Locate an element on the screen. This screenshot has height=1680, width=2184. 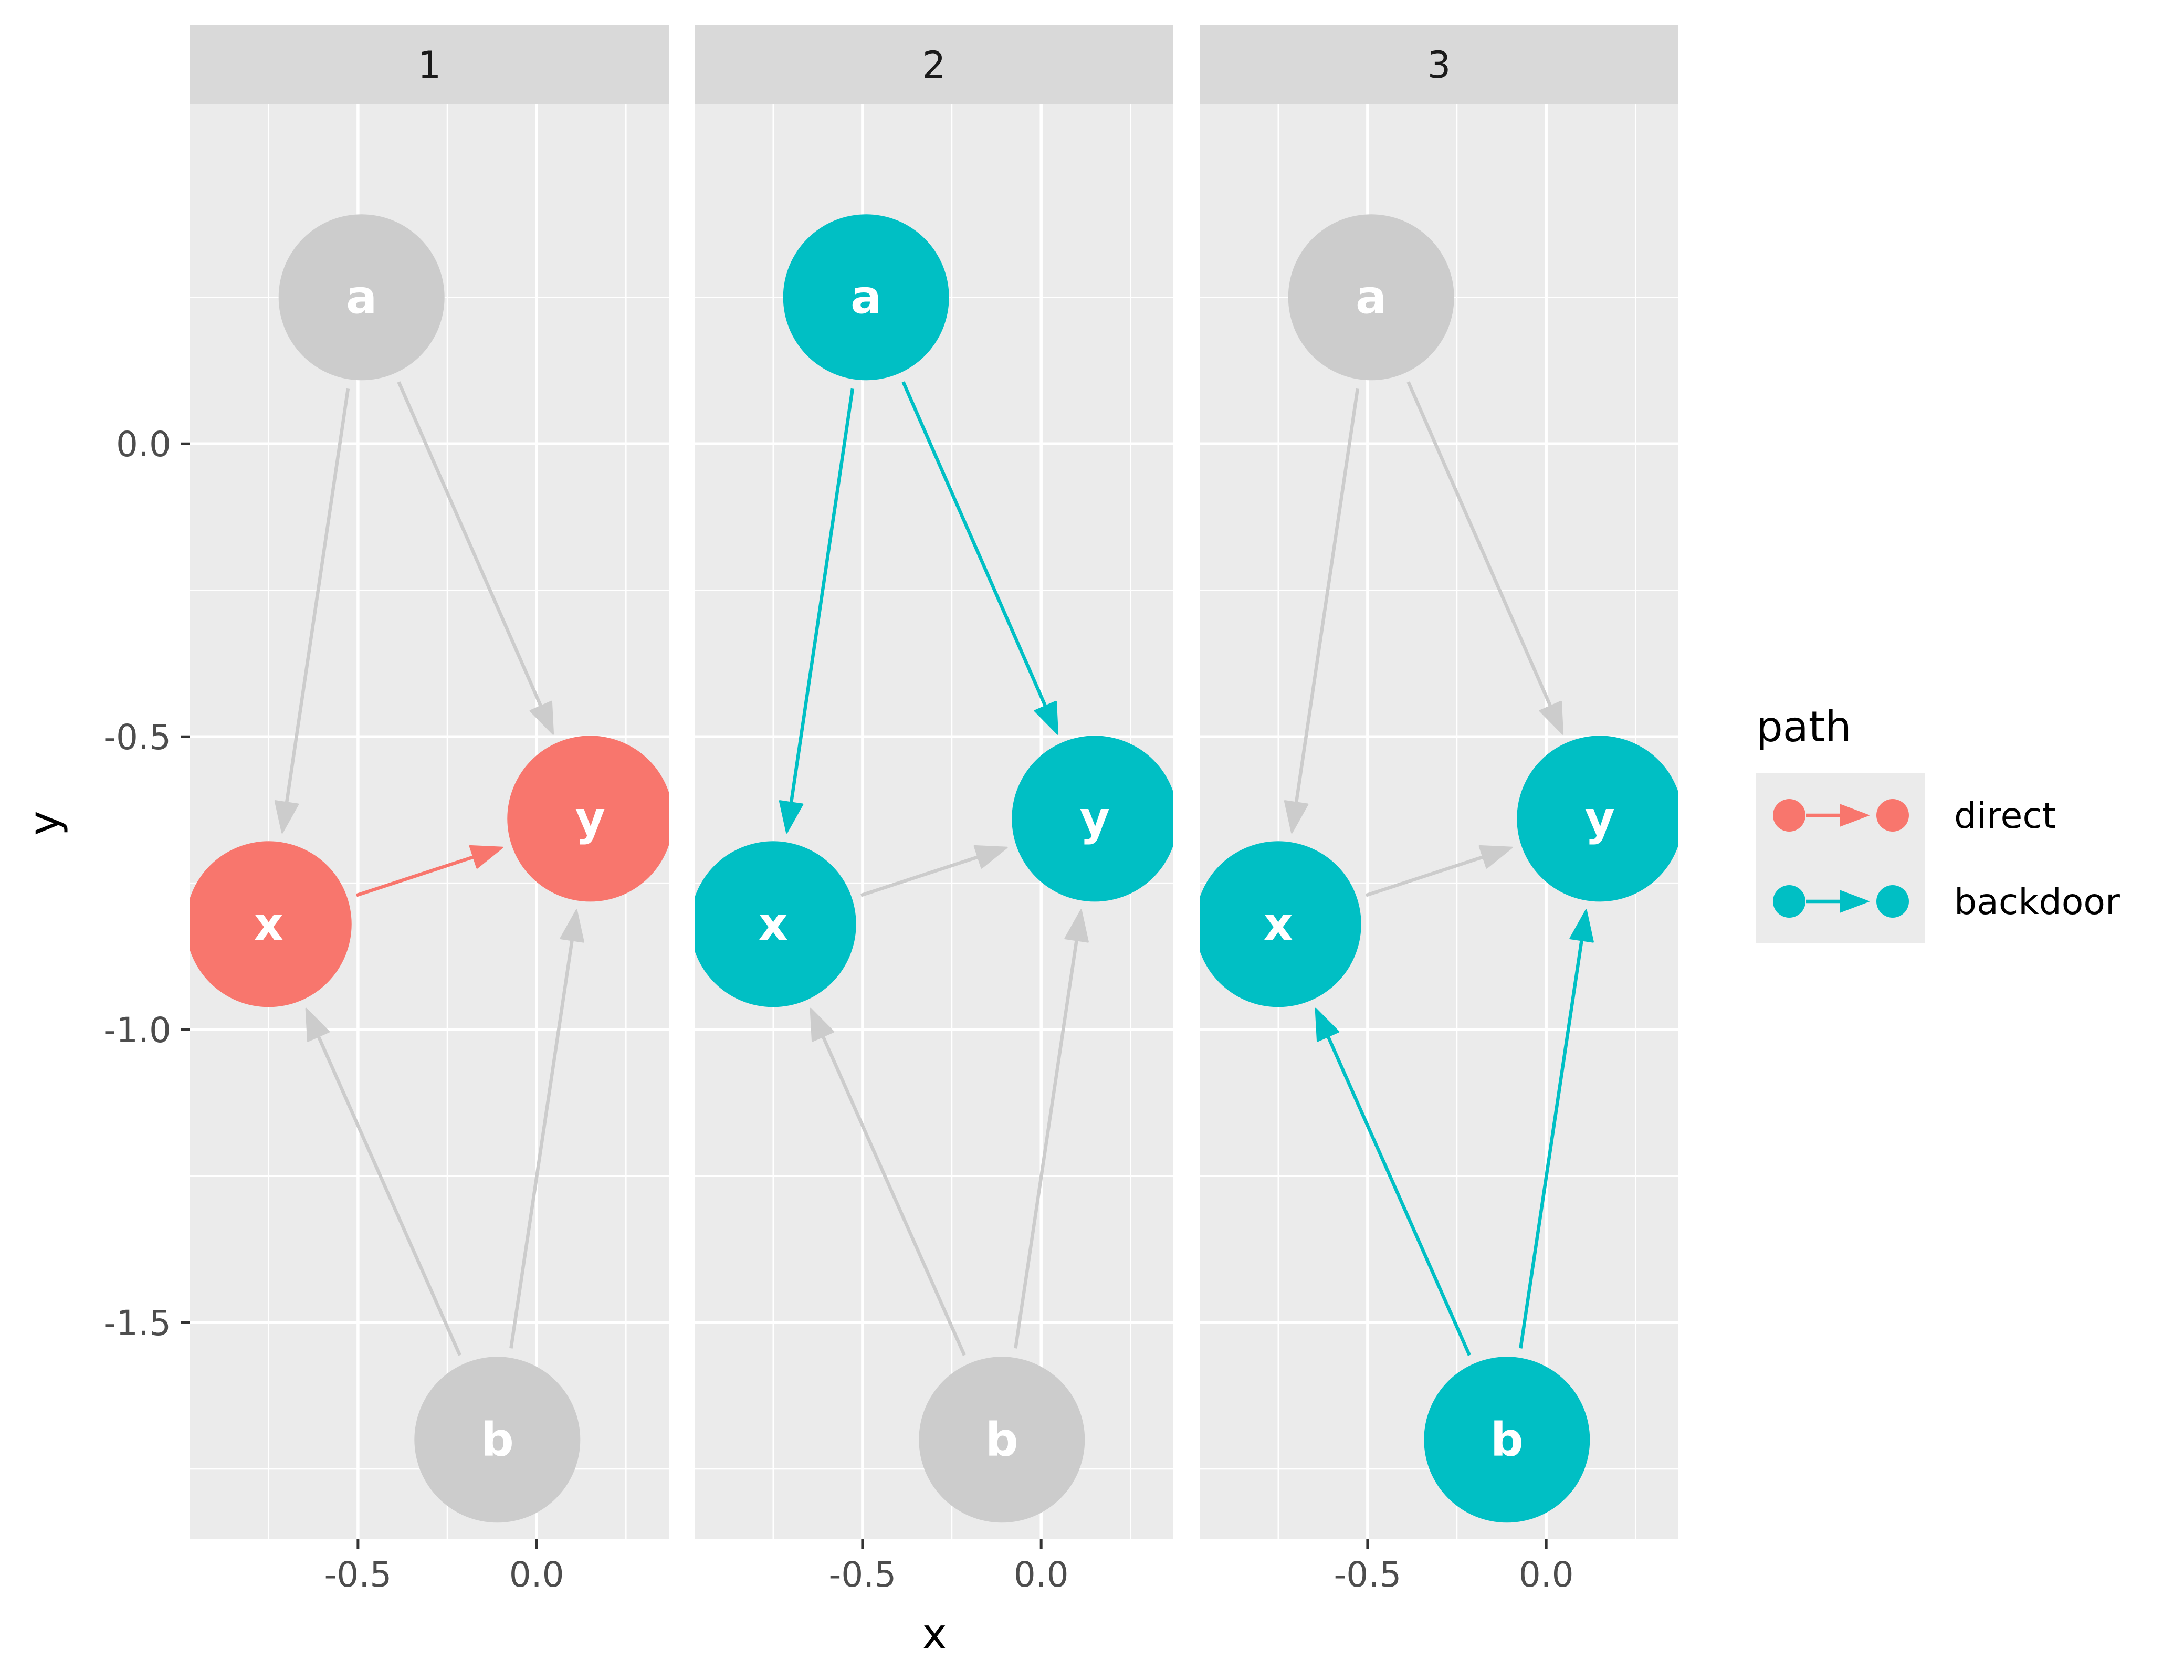
legend-key-background is located at coordinates (1840, 858).